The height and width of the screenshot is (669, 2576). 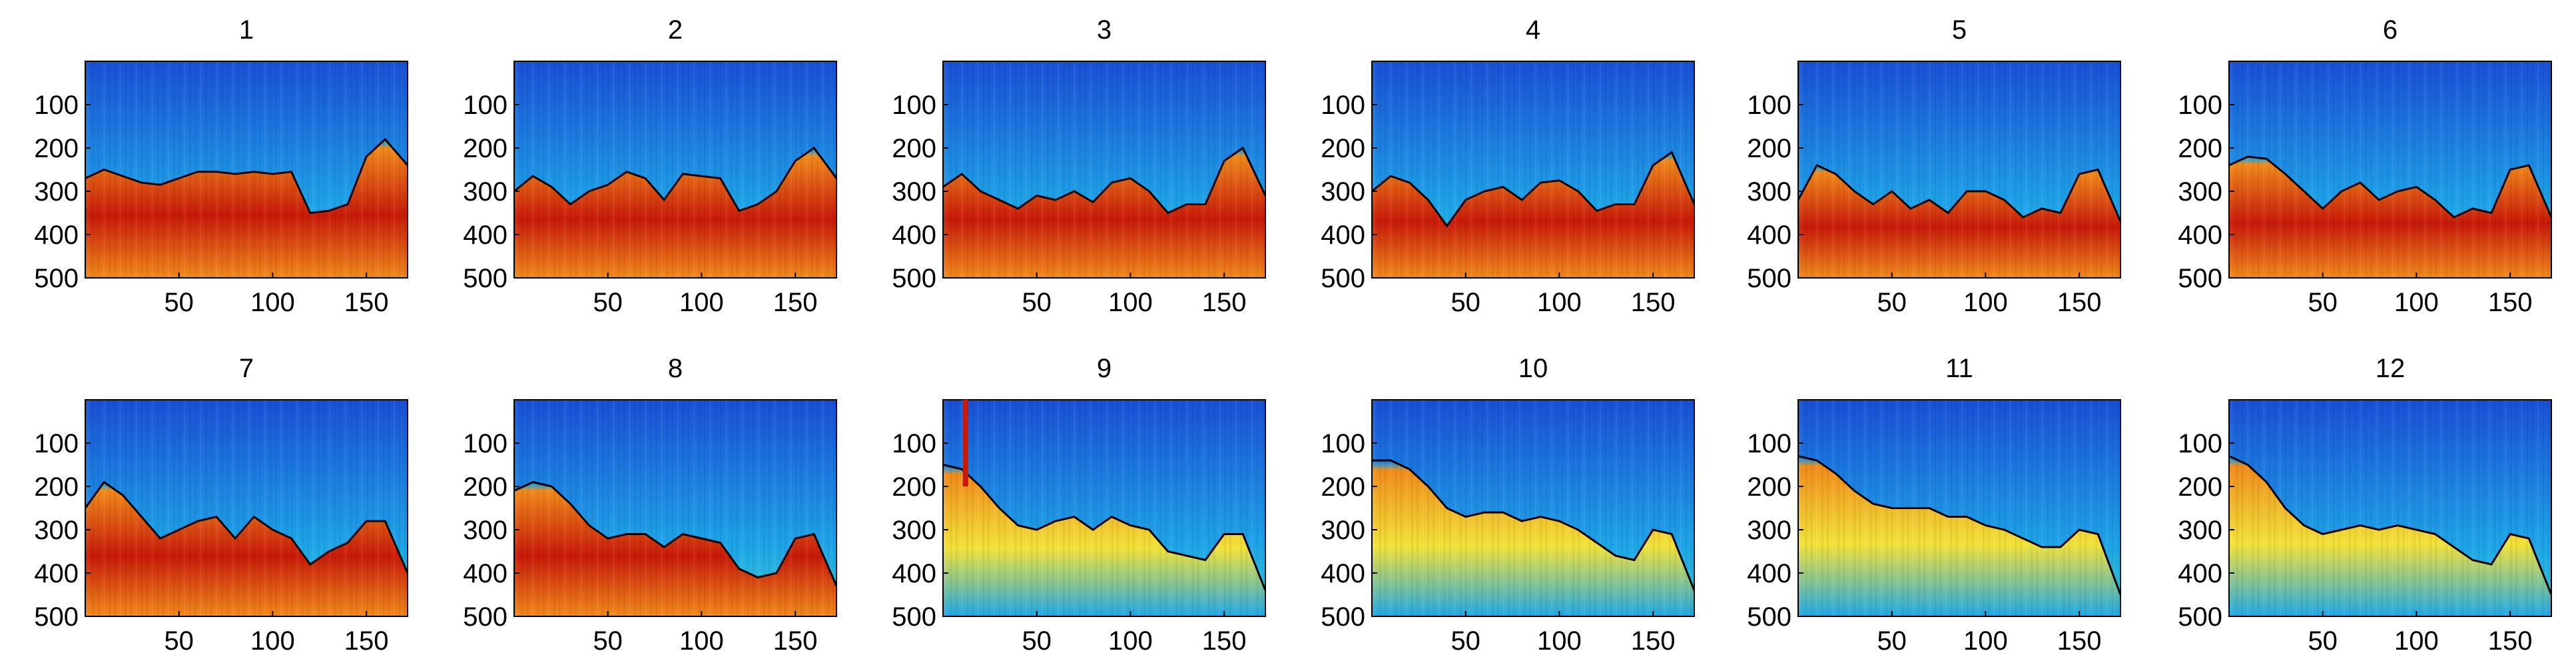 I want to click on panel-1: 1 100 200 300 400 500 50 100 150, so click(x=221, y=166).